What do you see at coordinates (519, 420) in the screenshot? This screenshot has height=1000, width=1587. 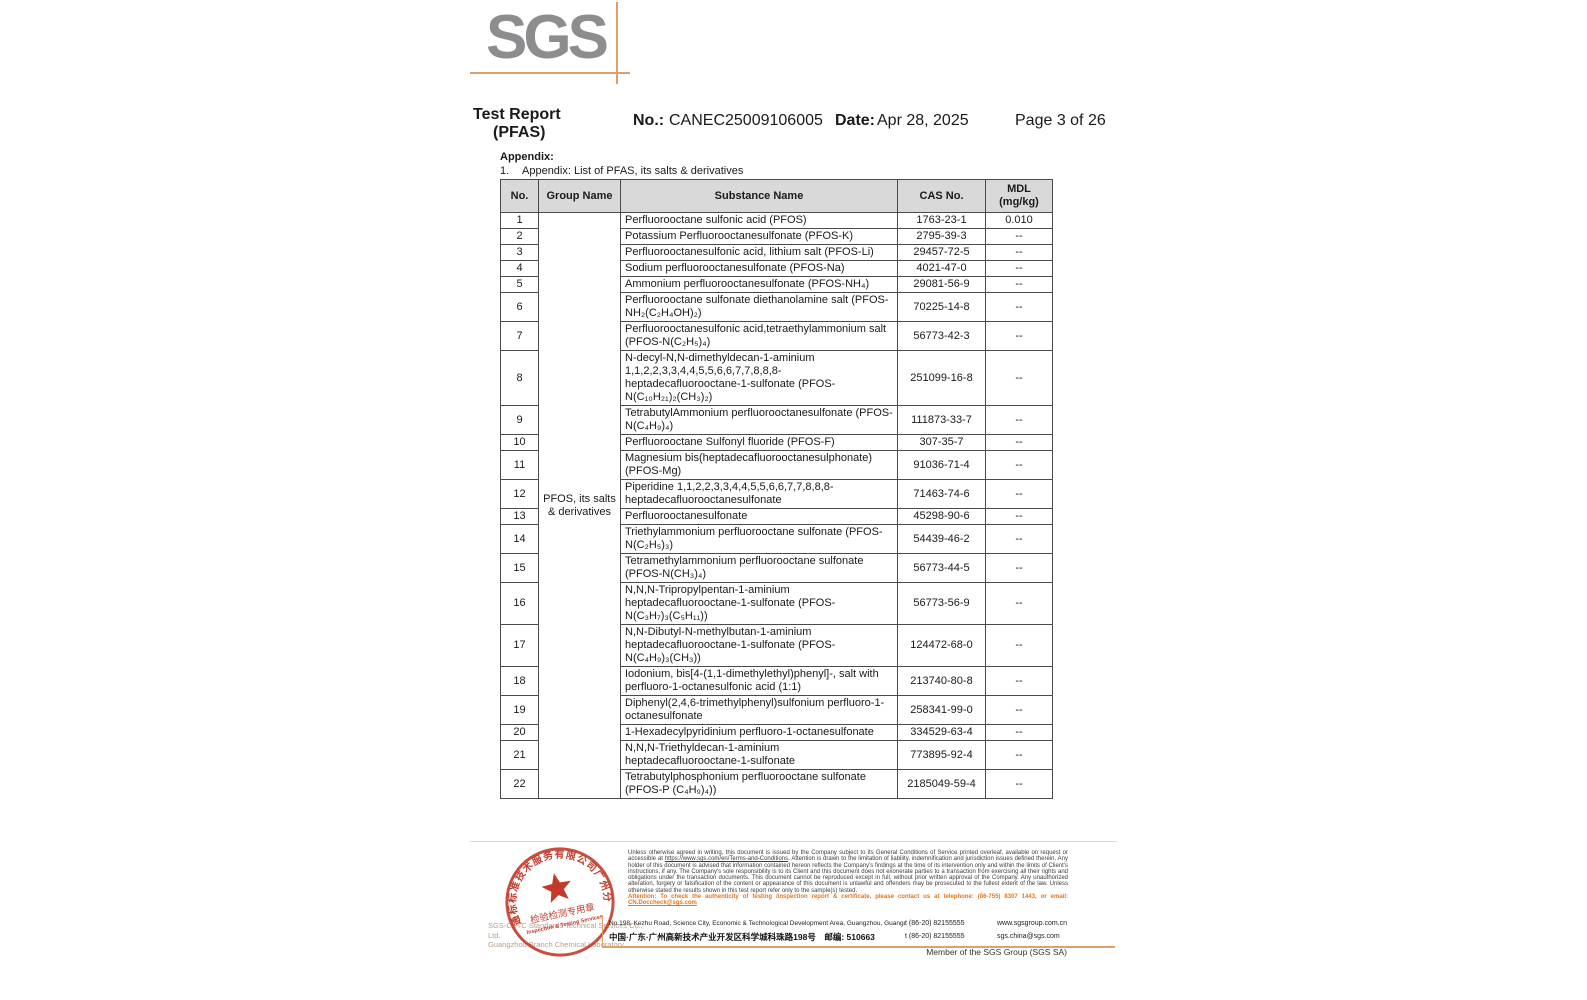 I see `cell-no: 9` at bounding box center [519, 420].